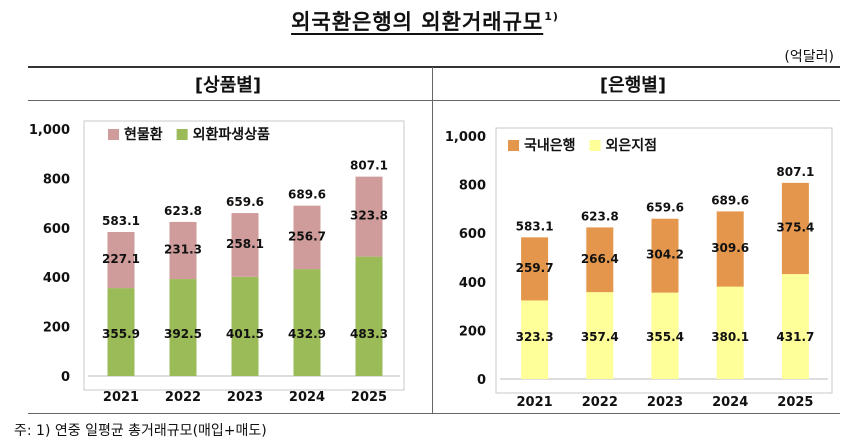  Describe the element at coordinates (307, 334) in the screenshot. I see `data-label: 432.9` at that location.